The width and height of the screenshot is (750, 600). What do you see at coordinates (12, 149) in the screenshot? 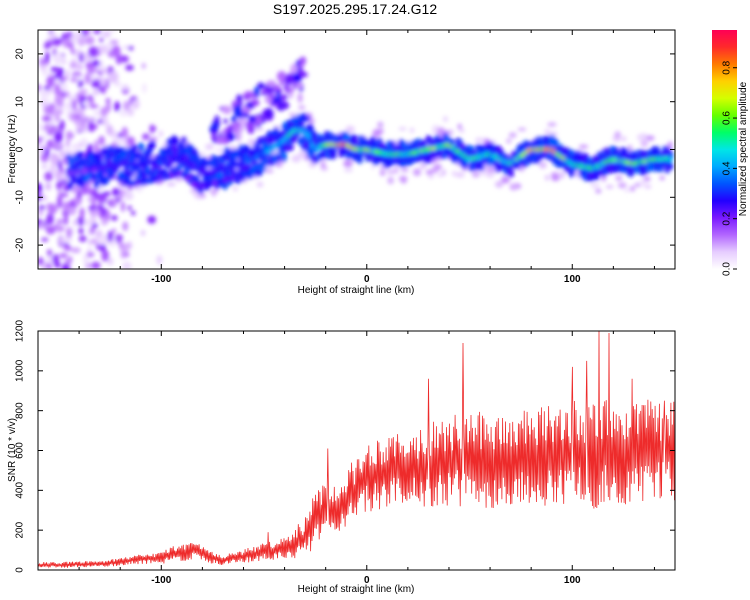
I see `spectrogram-y-axis-label: Frequency (Hz)` at bounding box center [12, 149].